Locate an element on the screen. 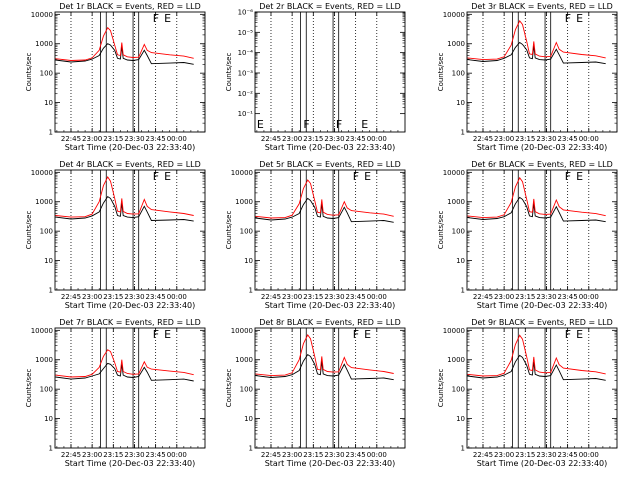 The height and width of the screenshot is (480, 640). y-tick-label: 10⁻⁴ is located at coordinates (246, 53).